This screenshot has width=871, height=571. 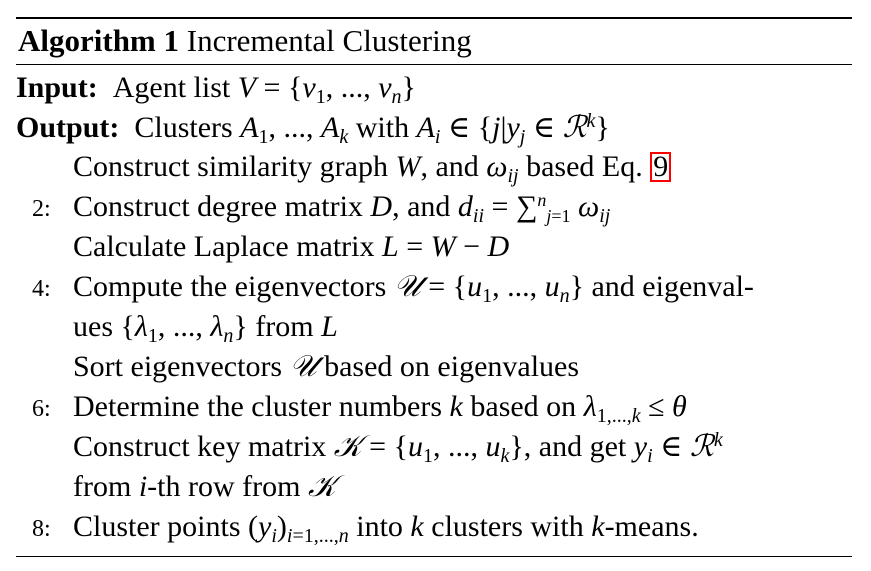 I want to click on algorithm-label: Algorithm 1, so click(x=99, y=40).